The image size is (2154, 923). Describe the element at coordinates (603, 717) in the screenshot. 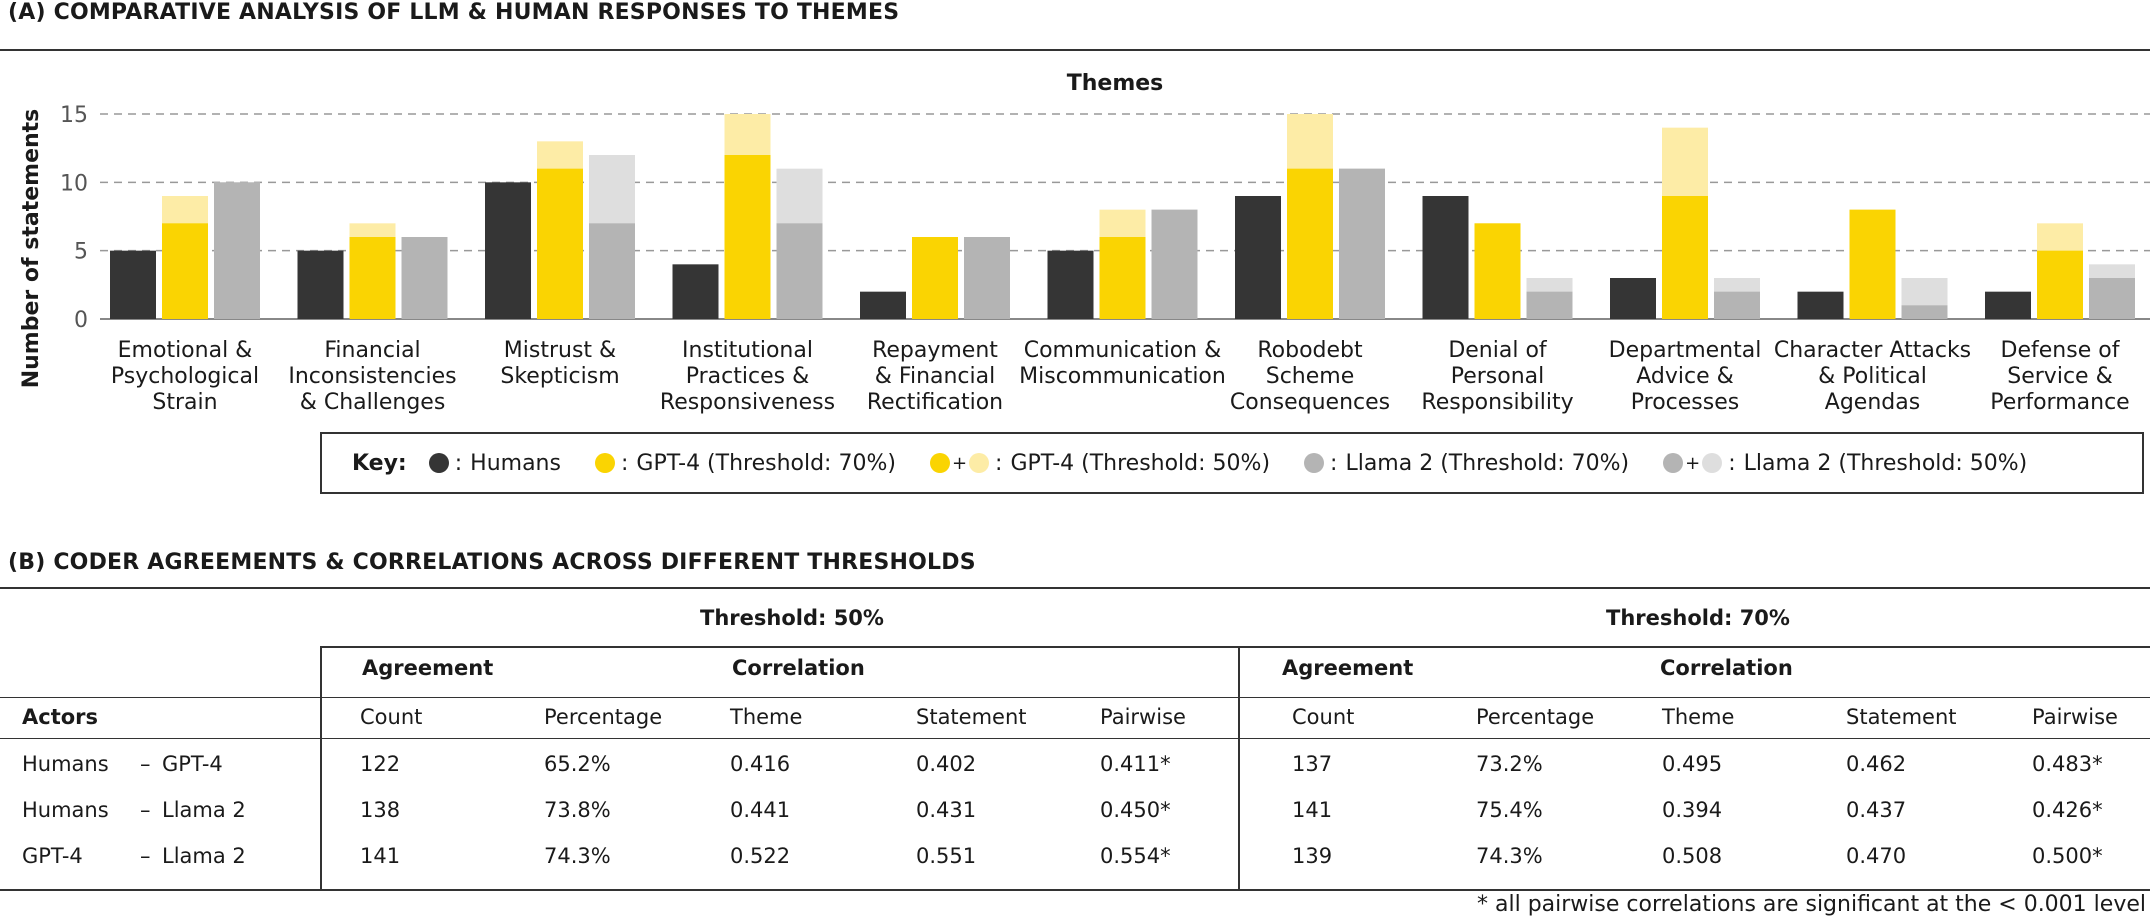

I see `col-header-50: Percentage` at that location.